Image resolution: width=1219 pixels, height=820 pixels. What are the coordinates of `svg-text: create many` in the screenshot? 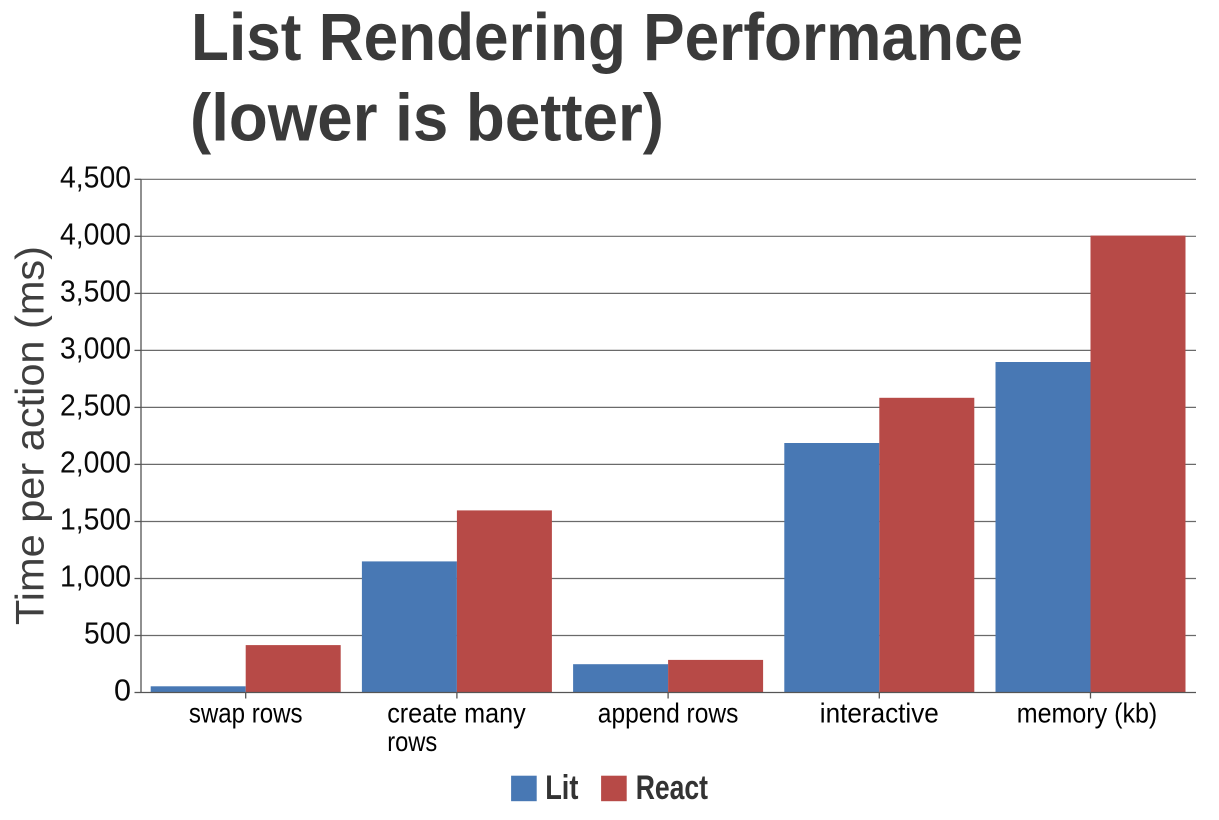 It's located at (456, 713).